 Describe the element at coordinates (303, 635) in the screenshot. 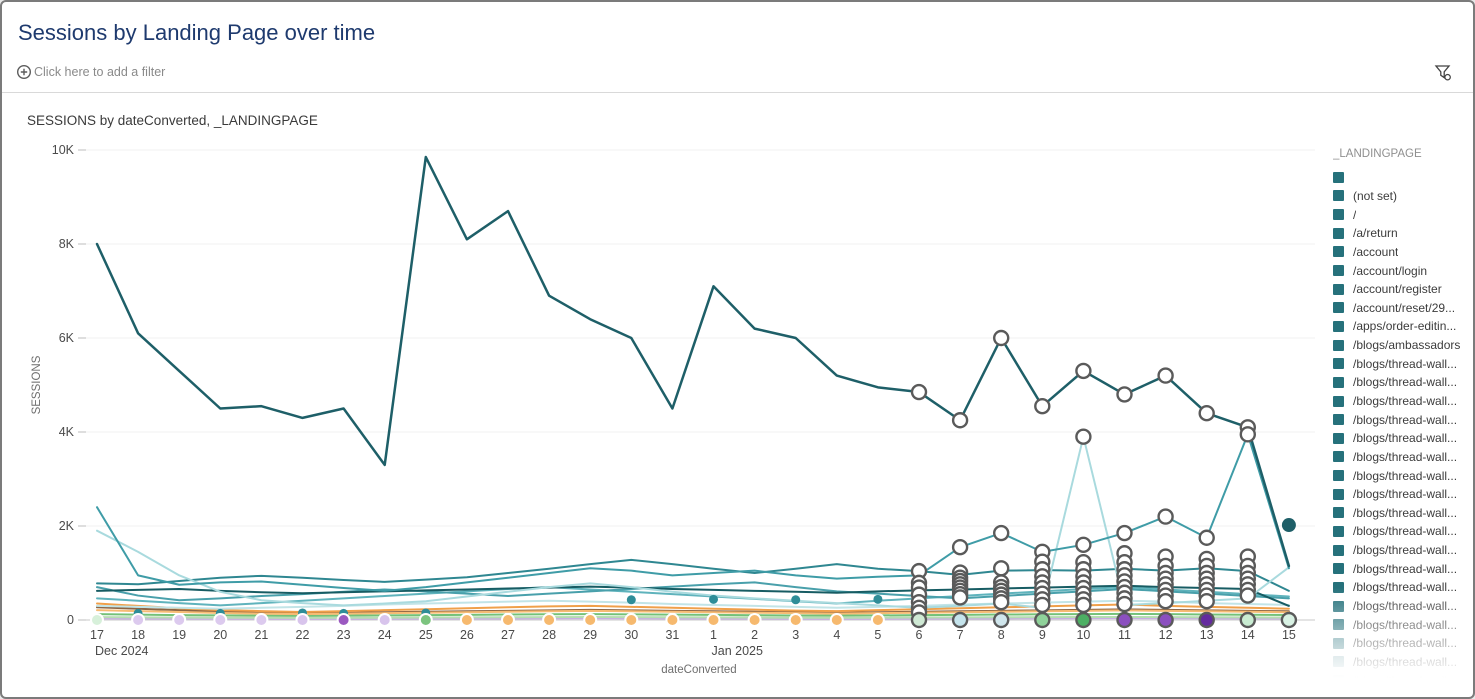

I see `svg-text: 22` at that location.